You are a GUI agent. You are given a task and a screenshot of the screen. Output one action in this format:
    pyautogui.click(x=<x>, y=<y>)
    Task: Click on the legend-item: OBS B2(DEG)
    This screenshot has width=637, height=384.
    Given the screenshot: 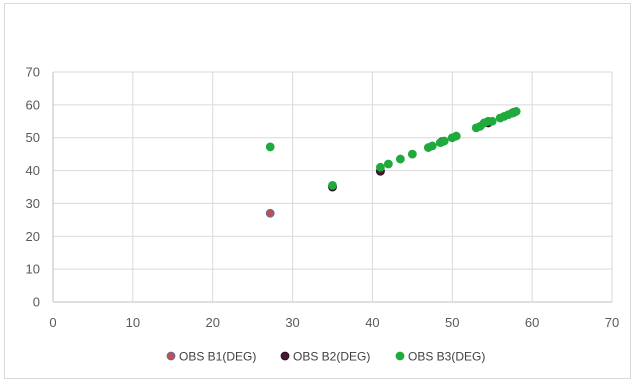 What is the action you would take?
    pyautogui.click(x=325, y=357)
    